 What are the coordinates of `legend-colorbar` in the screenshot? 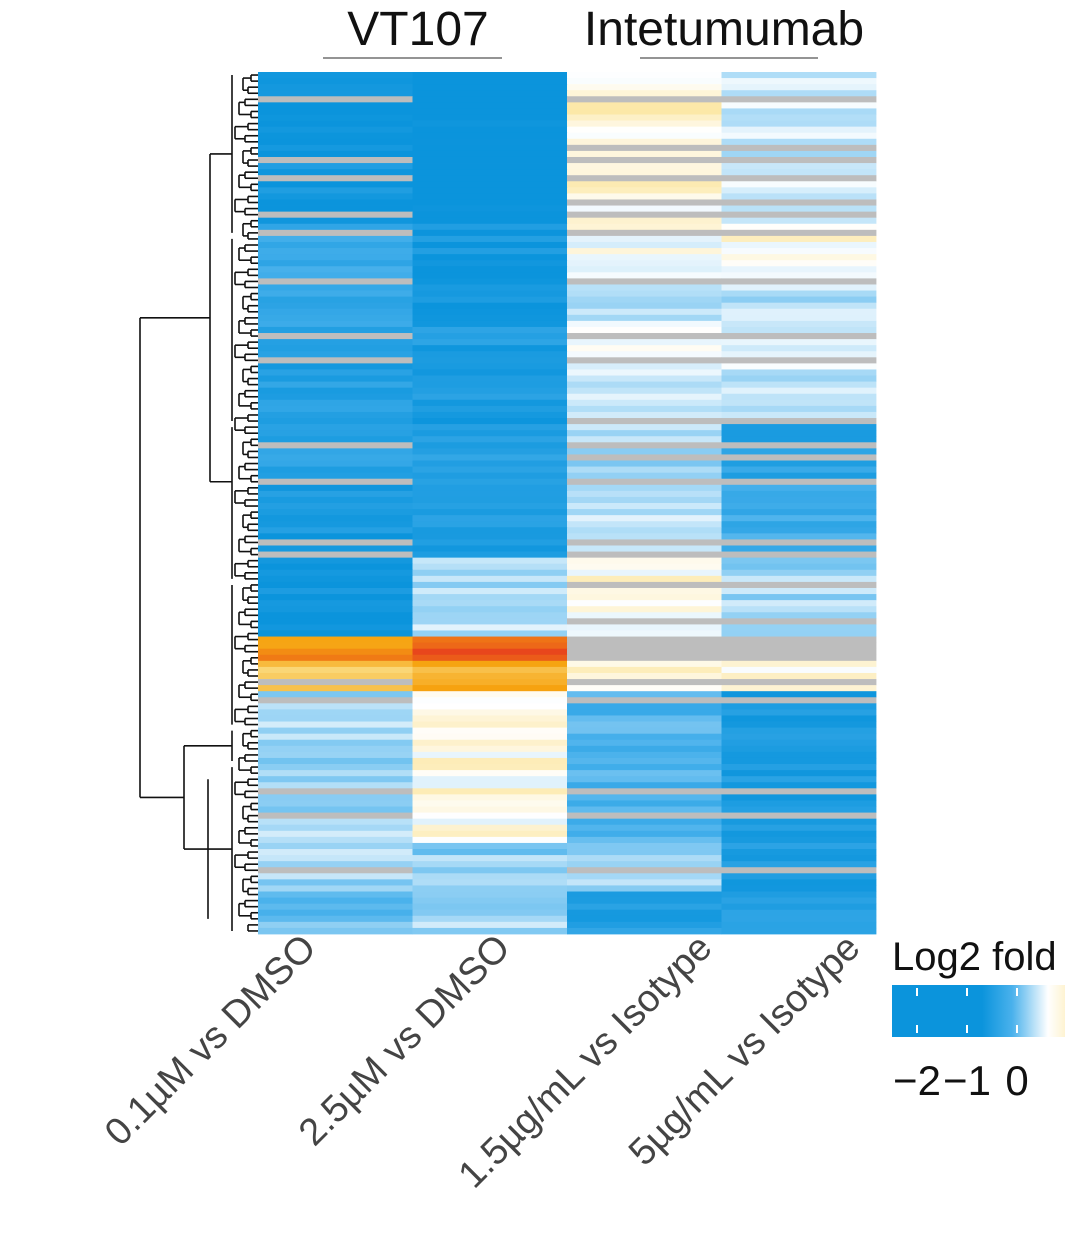 It's located at (978, 1011).